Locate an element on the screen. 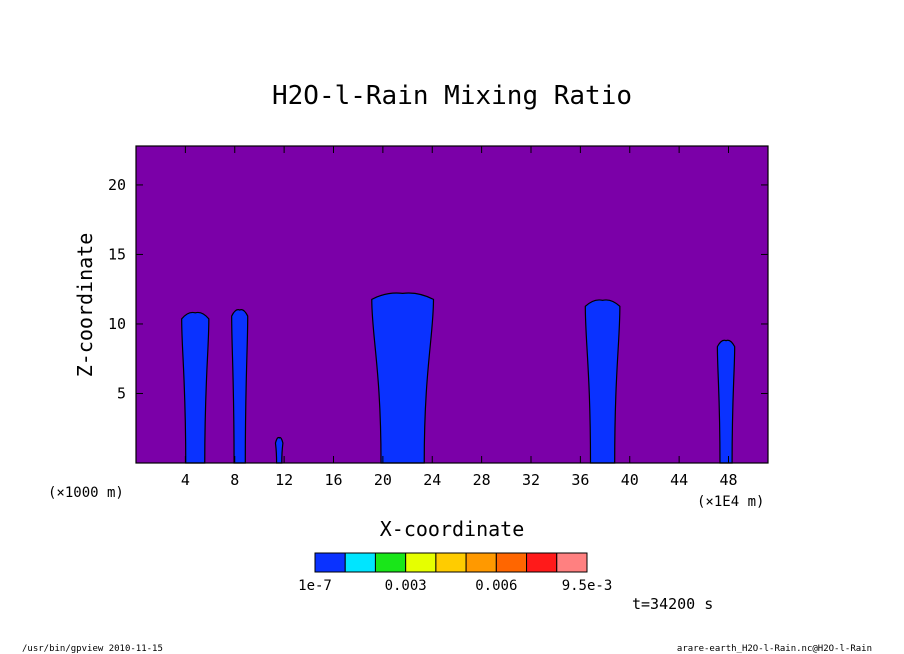 Image resolution: width=904 pixels, height=654 pixels. time-label: t=34200 s is located at coordinates (672, 604).